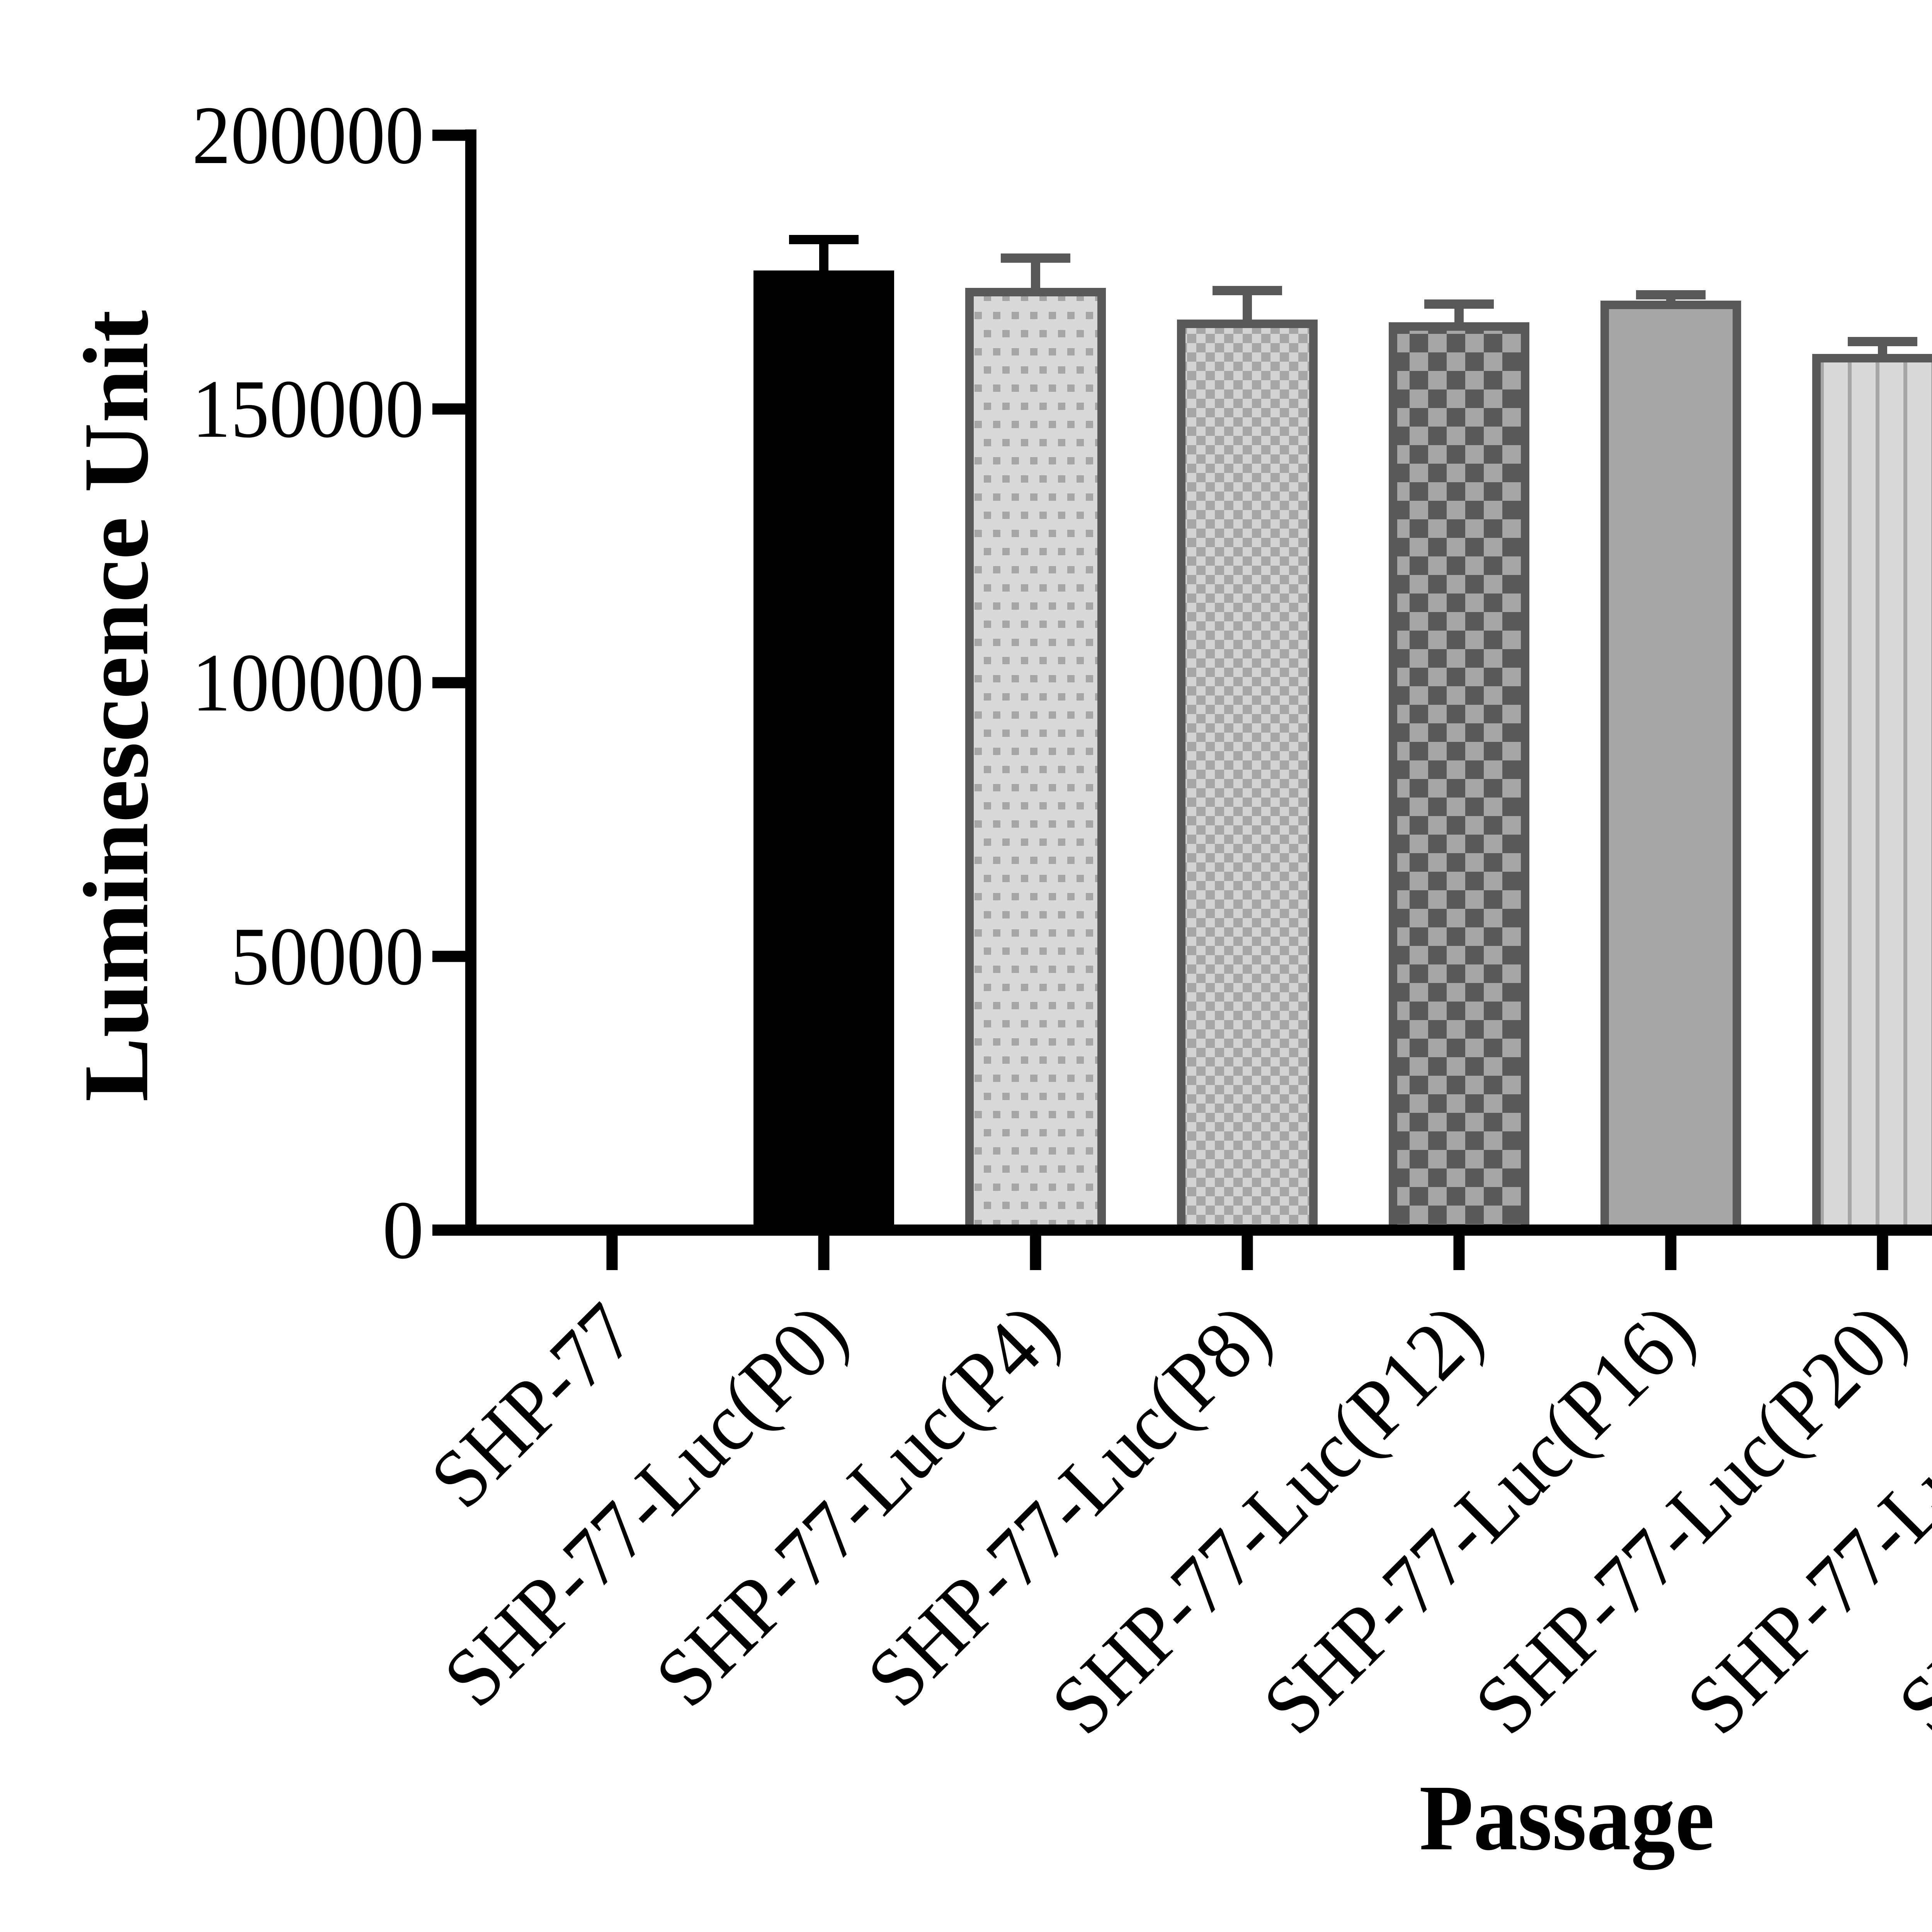 Image resolution: width=1932 pixels, height=1932 pixels. What do you see at coordinates (308, 135) in the screenshot?
I see `svg-text: 200000` at bounding box center [308, 135].